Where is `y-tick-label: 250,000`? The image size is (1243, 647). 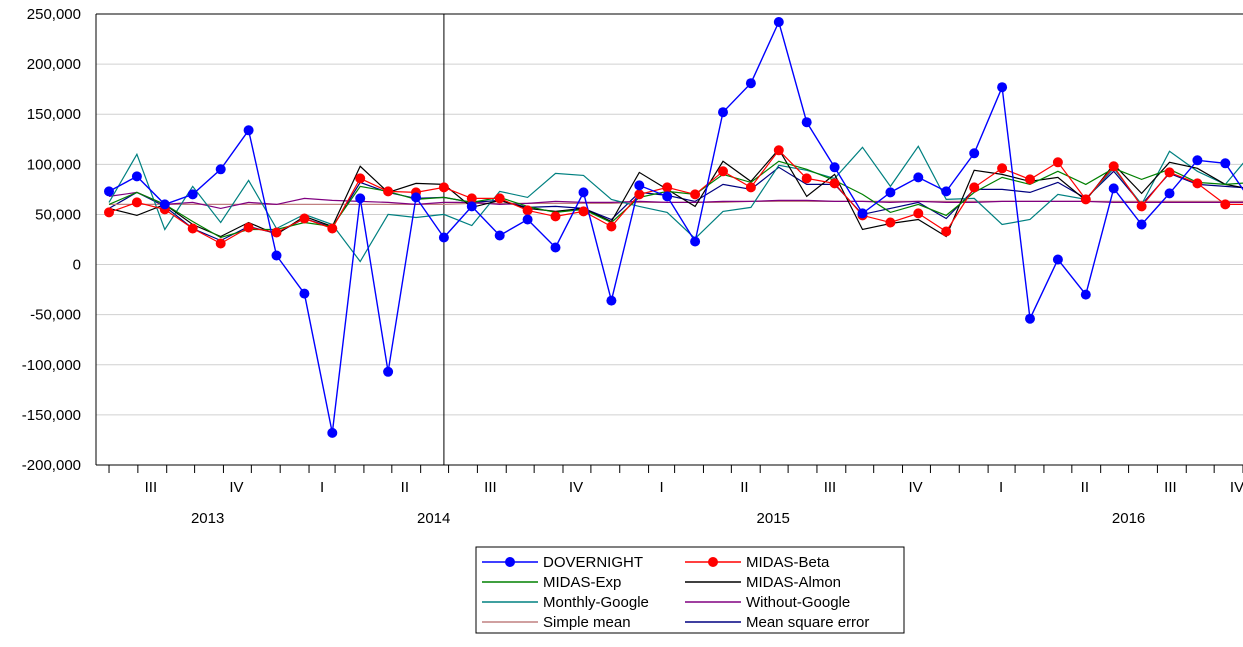 y-tick-label: 250,000 is located at coordinates (54, 14).